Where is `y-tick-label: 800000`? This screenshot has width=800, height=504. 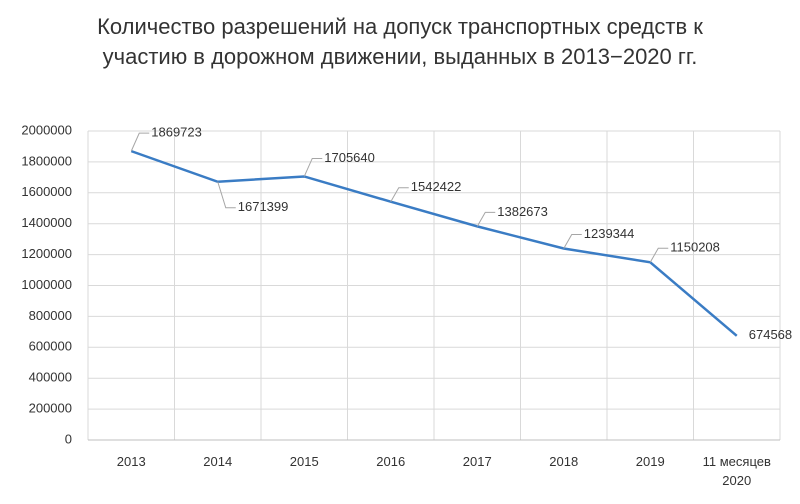
y-tick-label: 800000 is located at coordinates (50, 315).